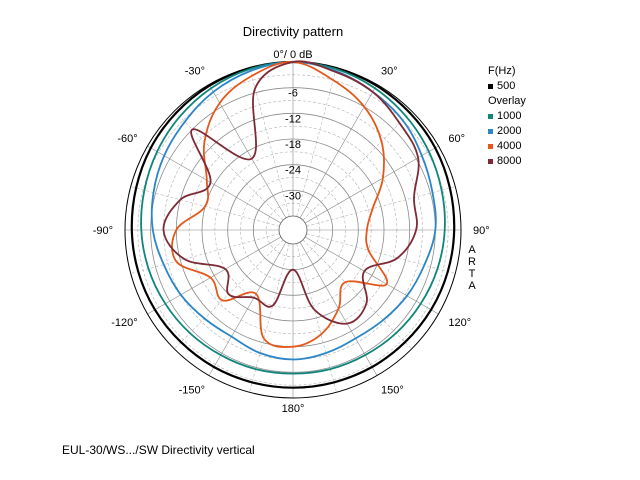 The width and height of the screenshot is (640, 480). I want to click on angle-label: 30°, so click(389, 72).